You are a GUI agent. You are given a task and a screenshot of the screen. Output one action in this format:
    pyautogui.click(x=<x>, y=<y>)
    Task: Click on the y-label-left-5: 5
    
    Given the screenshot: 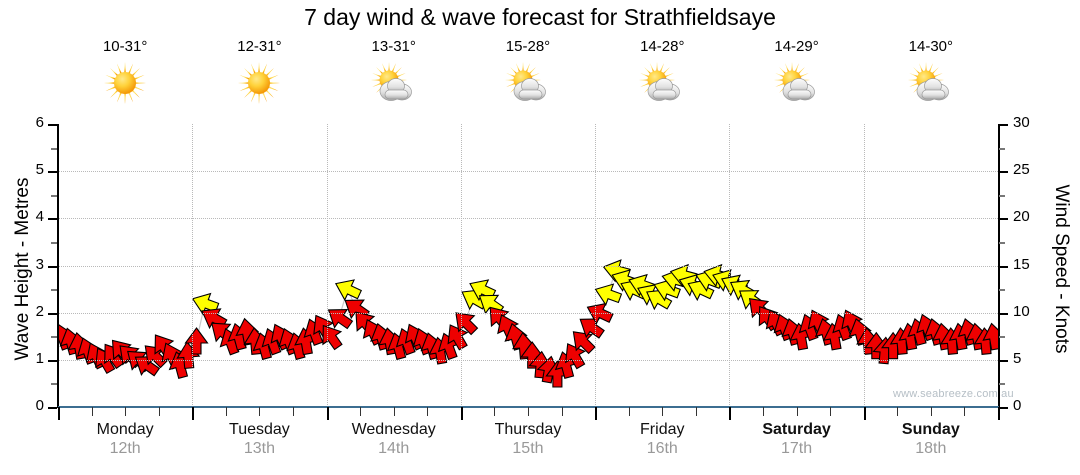 What is the action you would take?
    pyautogui.click(x=39, y=170)
    